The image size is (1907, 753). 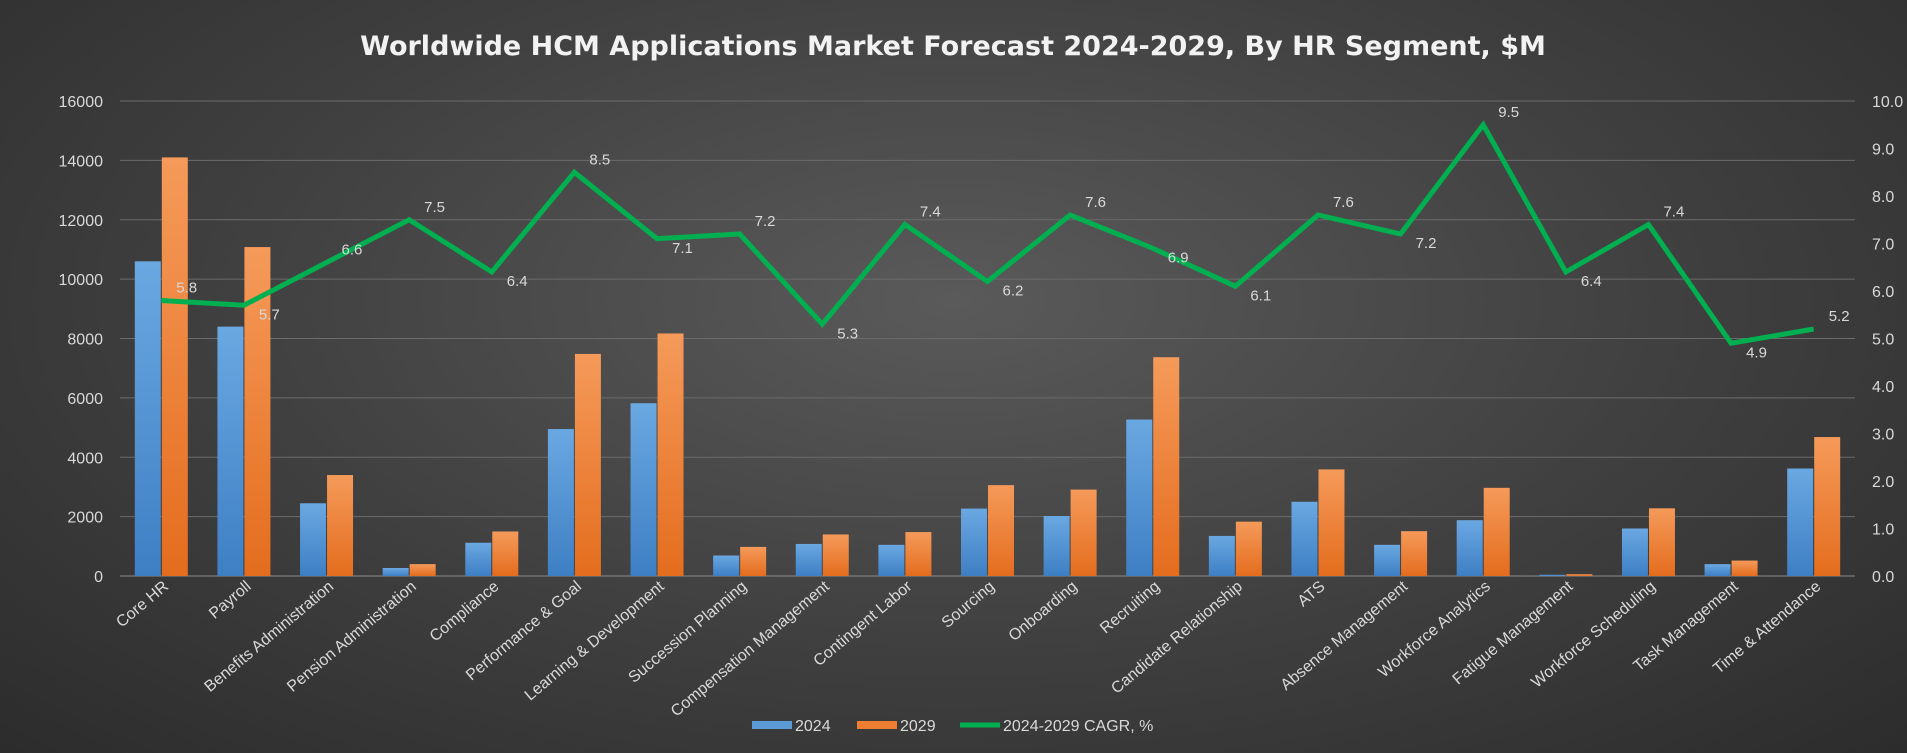 What do you see at coordinates (465, 611) in the screenshot?
I see `x-category-label: Compliance` at bounding box center [465, 611].